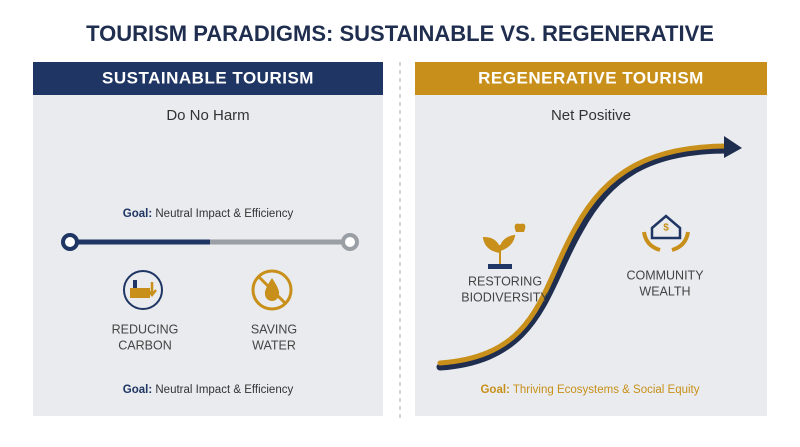 The image size is (800, 447). What do you see at coordinates (144, 345) in the screenshot?
I see `item-label: CARBON` at bounding box center [144, 345].